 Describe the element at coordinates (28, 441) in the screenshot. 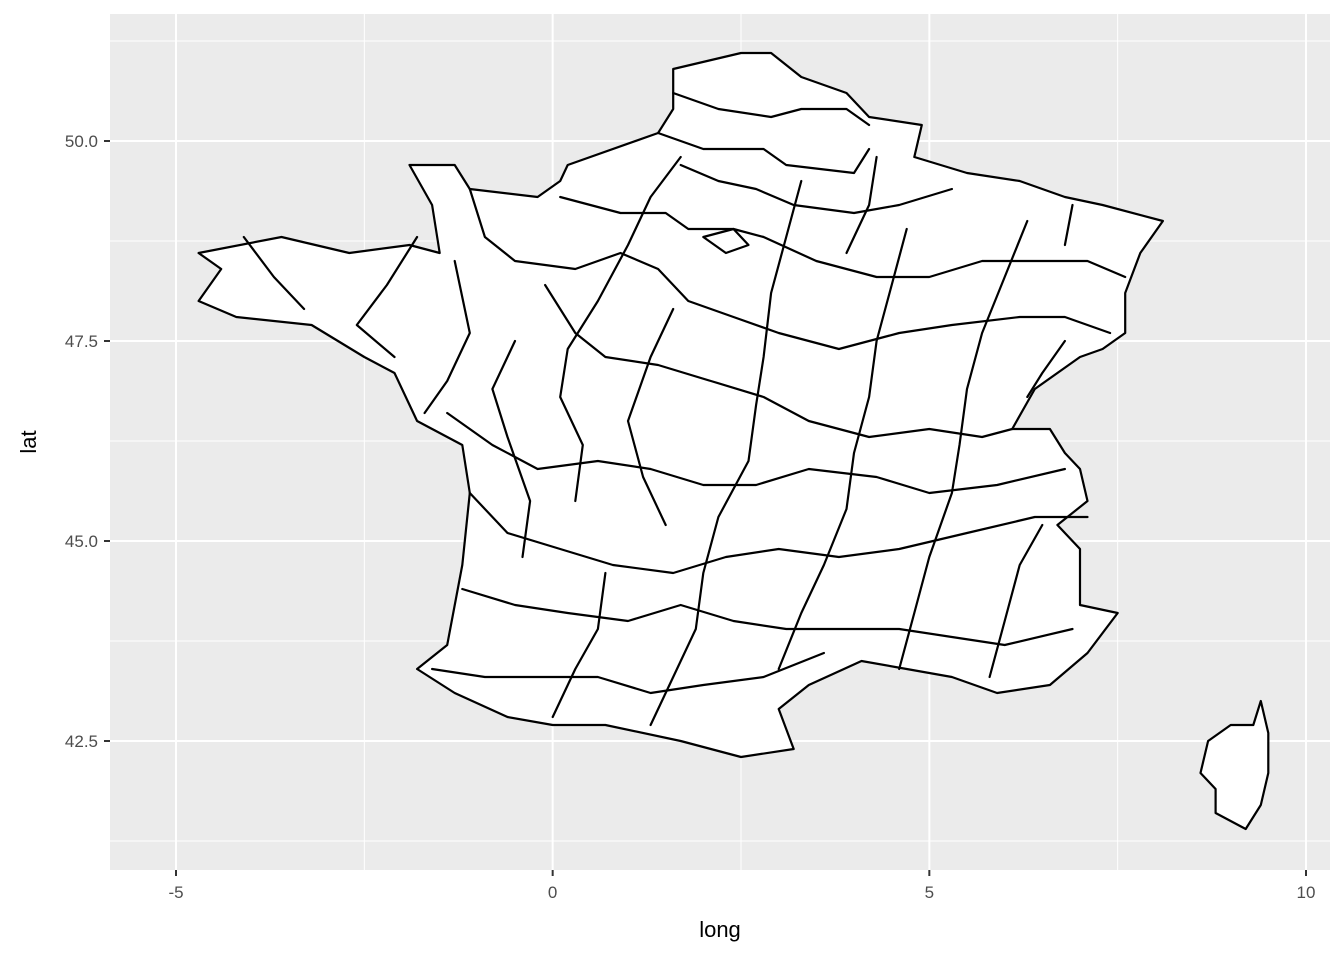

I see `y-axis-title: lat` at that location.